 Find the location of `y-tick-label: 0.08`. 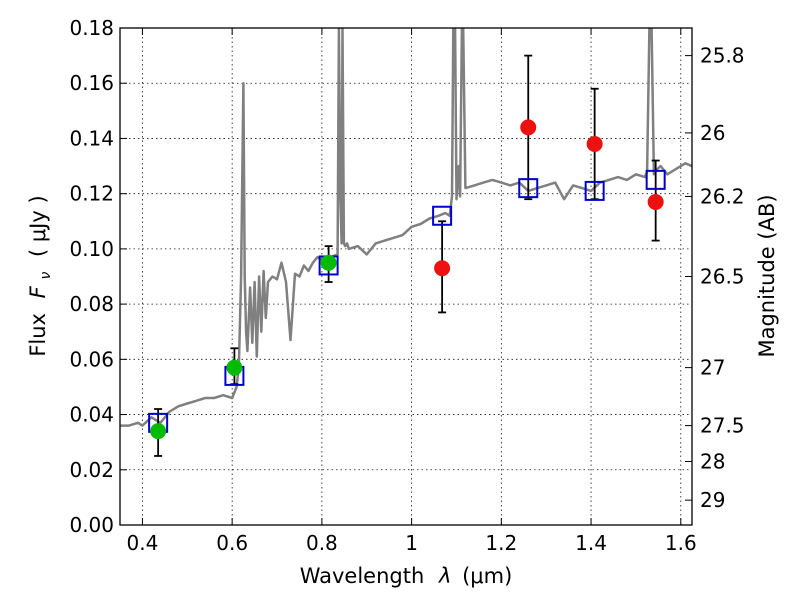

y-tick-label: 0.08 is located at coordinates (91, 304).